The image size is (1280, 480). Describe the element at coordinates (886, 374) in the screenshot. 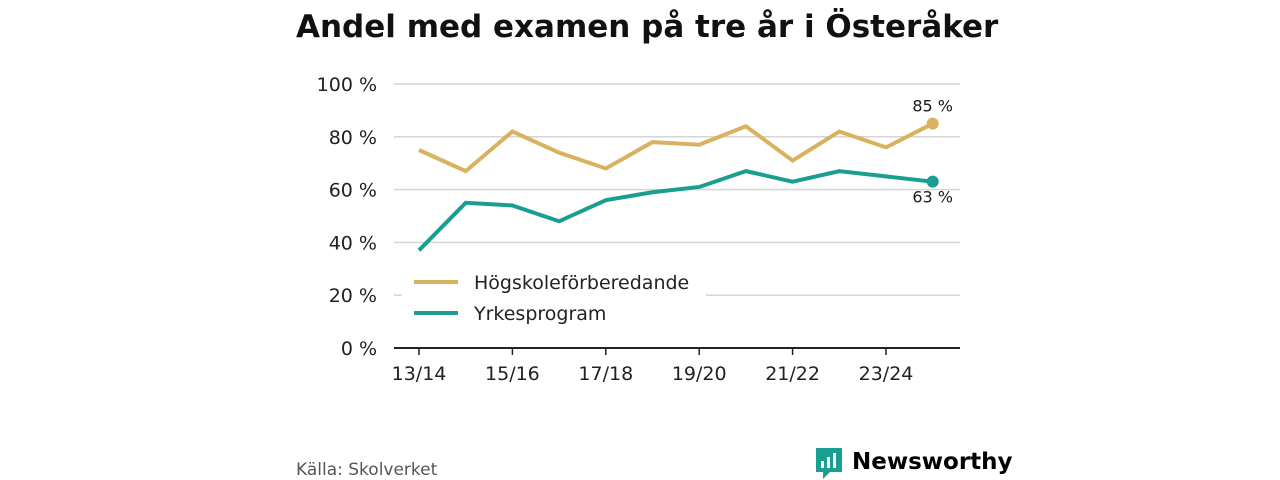

I see `x-tick-label-23-24: 23/24` at that location.